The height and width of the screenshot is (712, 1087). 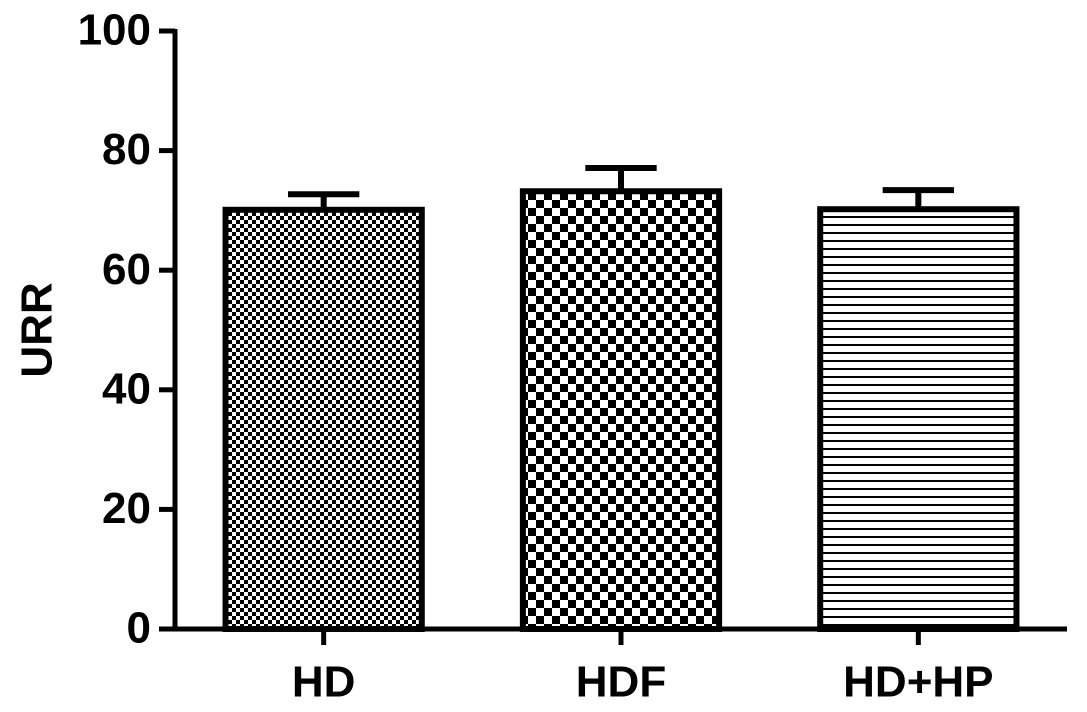 I want to click on x-tick-label: HD, so click(x=324, y=682).